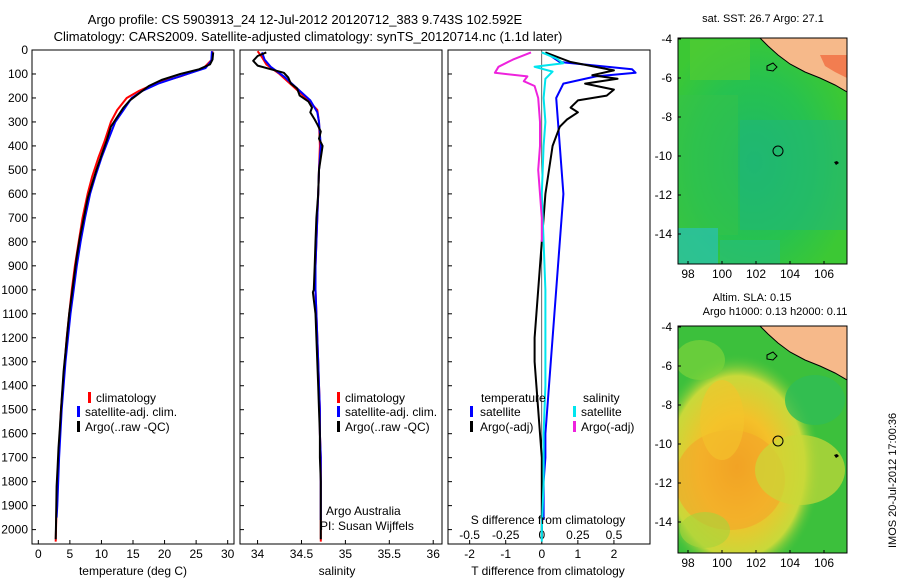  I want to click on x-tick-label: 20, so click(165, 554).